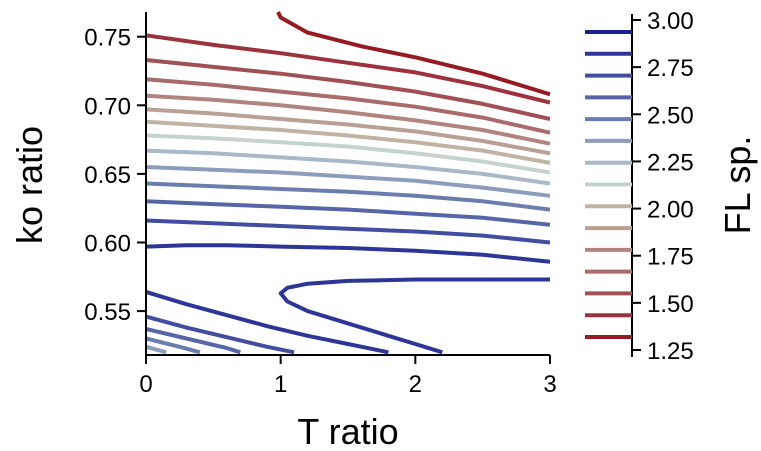 The height and width of the screenshot is (451, 761). What do you see at coordinates (107, 175) in the screenshot?
I see `y-tick-label: 0.65` at bounding box center [107, 175].